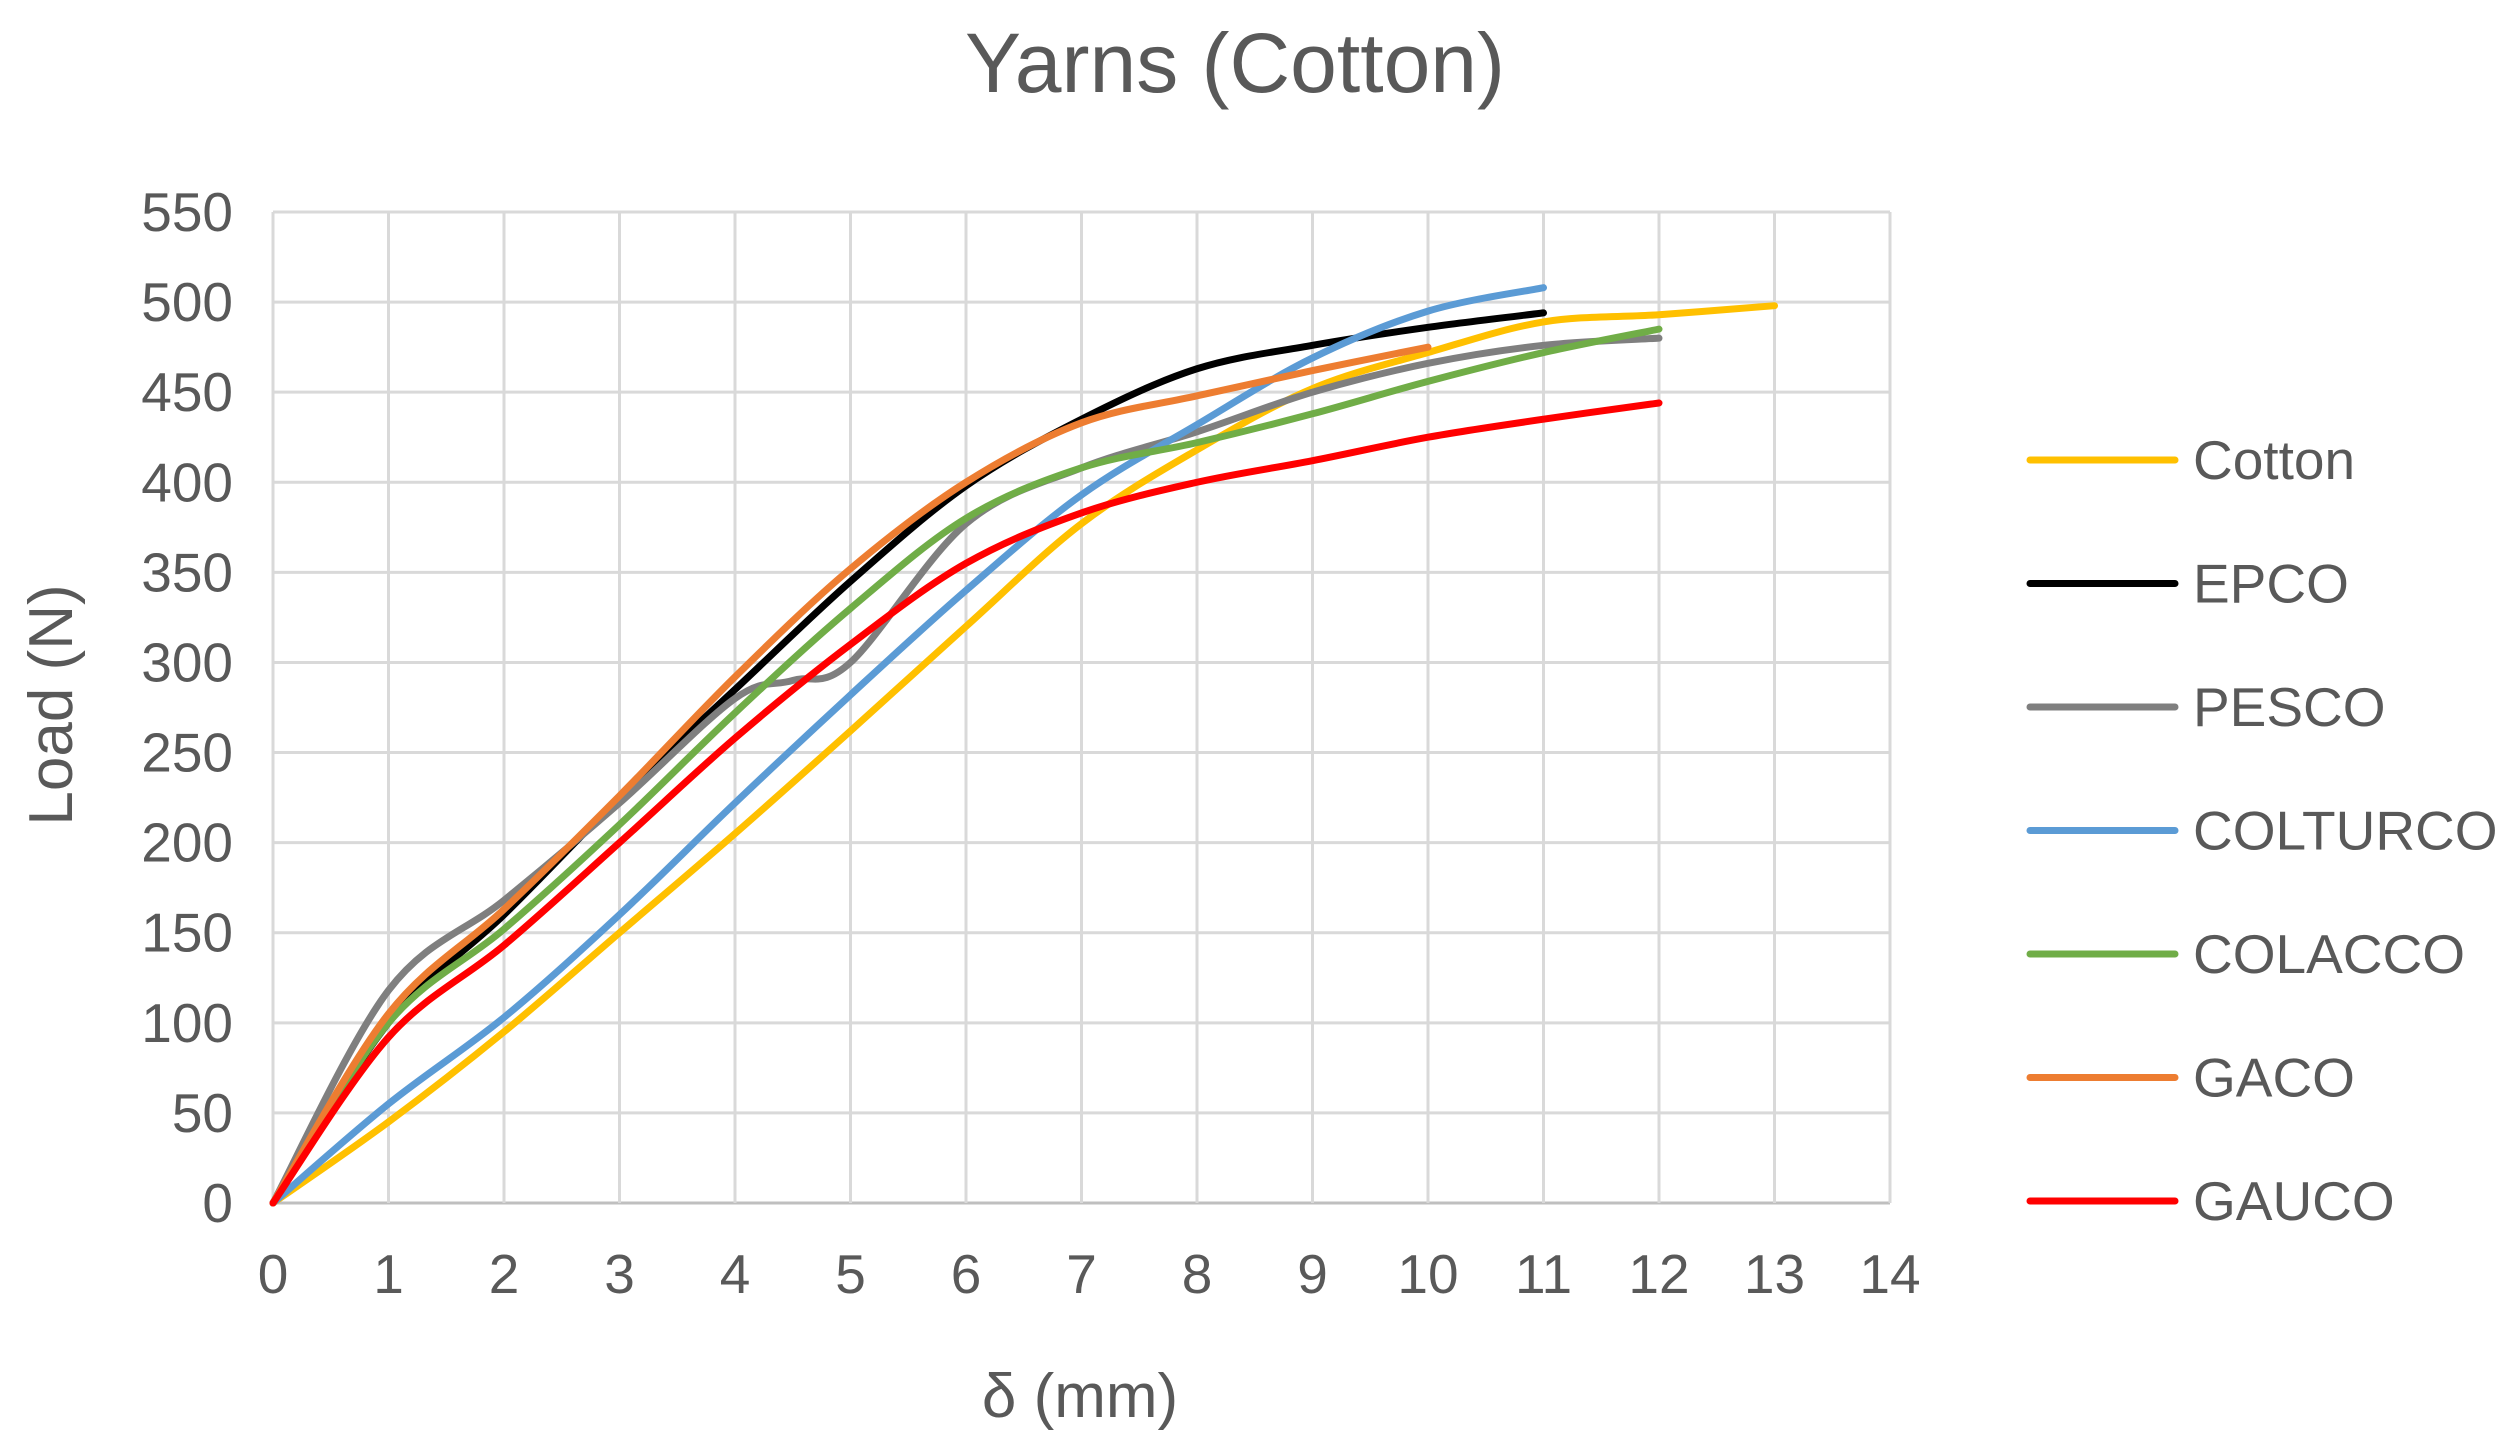 Image resolution: width=2504 pixels, height=1454 pixels. What do you see at coordinates (187, 753) in the screenshot?
I see `y-tick-label: 250` at bounding box center [187, 753].